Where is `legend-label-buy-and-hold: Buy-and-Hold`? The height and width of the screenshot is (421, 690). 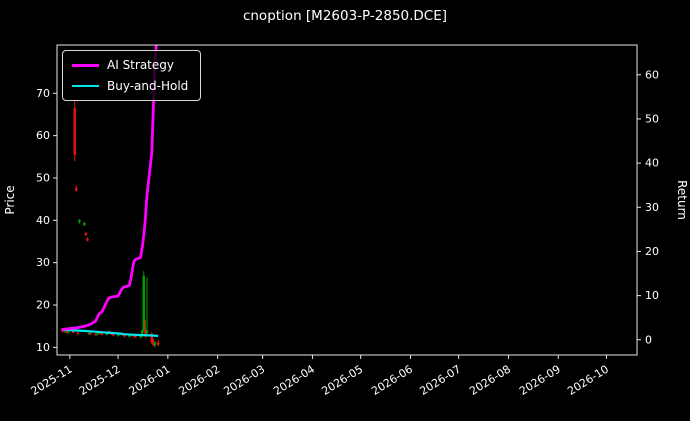 legend-label-buy-and-hold: Buy-and-Hold is located at coordinates (148, 86).